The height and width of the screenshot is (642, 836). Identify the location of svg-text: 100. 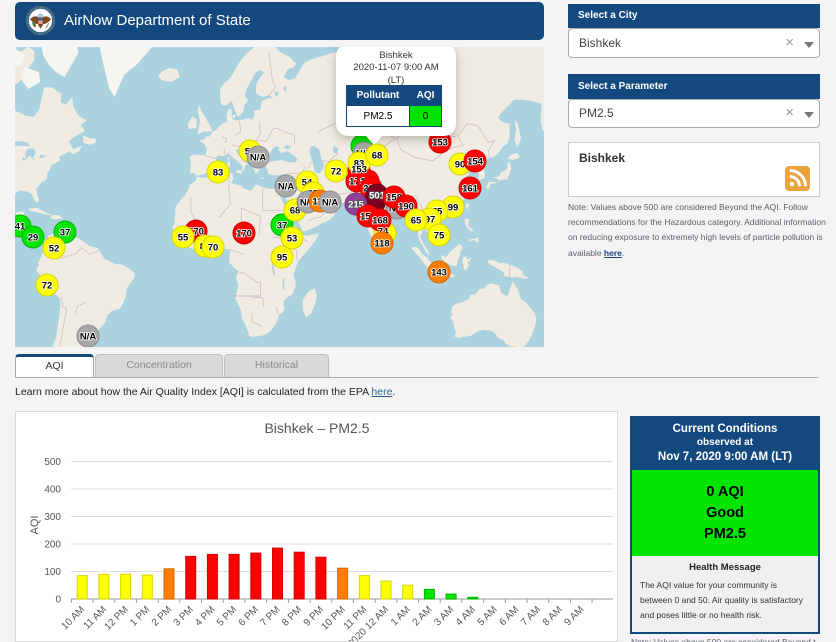
(52, 572).